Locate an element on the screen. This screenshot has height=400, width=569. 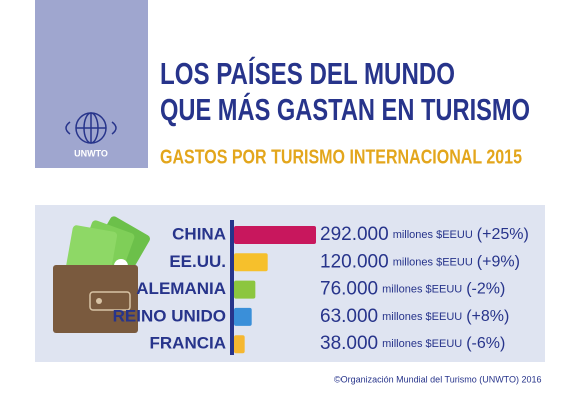
globe-icon is located at coordinates (91, 128).